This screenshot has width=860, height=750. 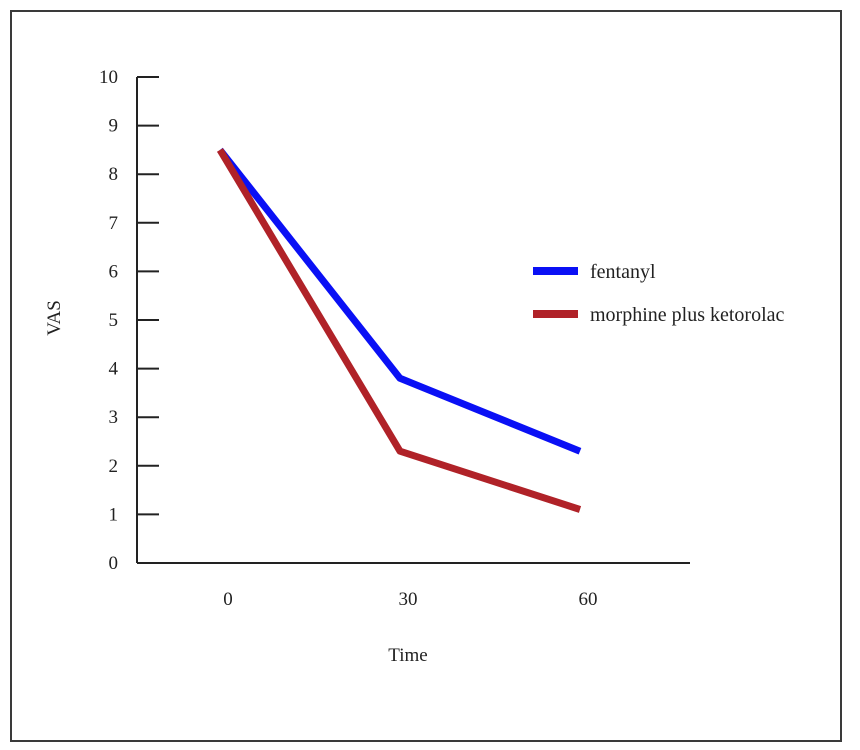 I want to click on y-tick-label: 10, so click(x=108, y=77).